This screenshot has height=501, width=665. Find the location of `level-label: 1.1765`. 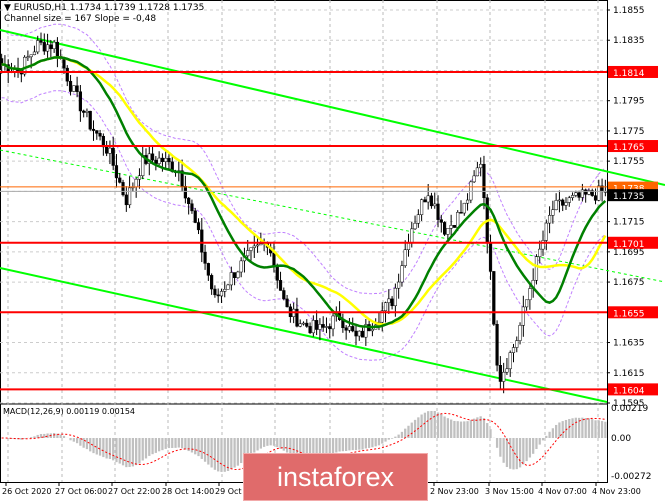

level-label: 1.1765 is located at coordinates (629, 148).